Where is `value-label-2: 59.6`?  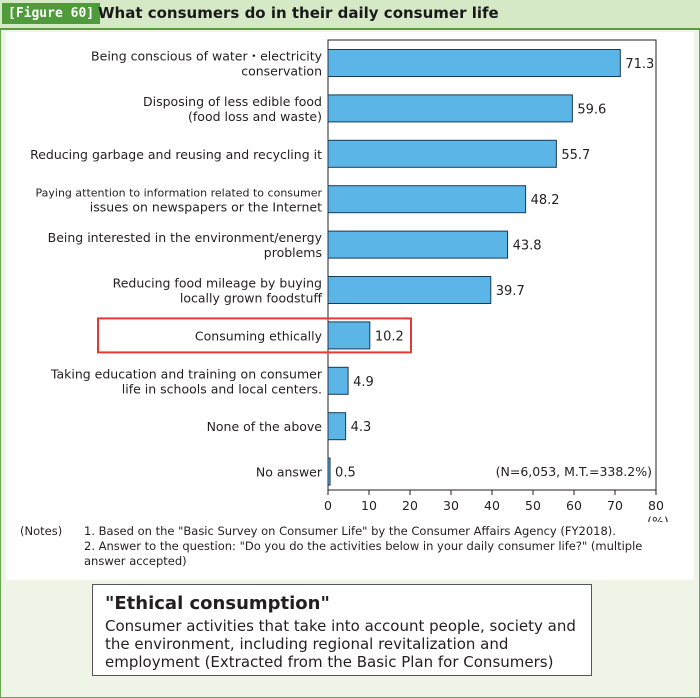 value-label-2: 59.6 is located at coordinates (591, 109).